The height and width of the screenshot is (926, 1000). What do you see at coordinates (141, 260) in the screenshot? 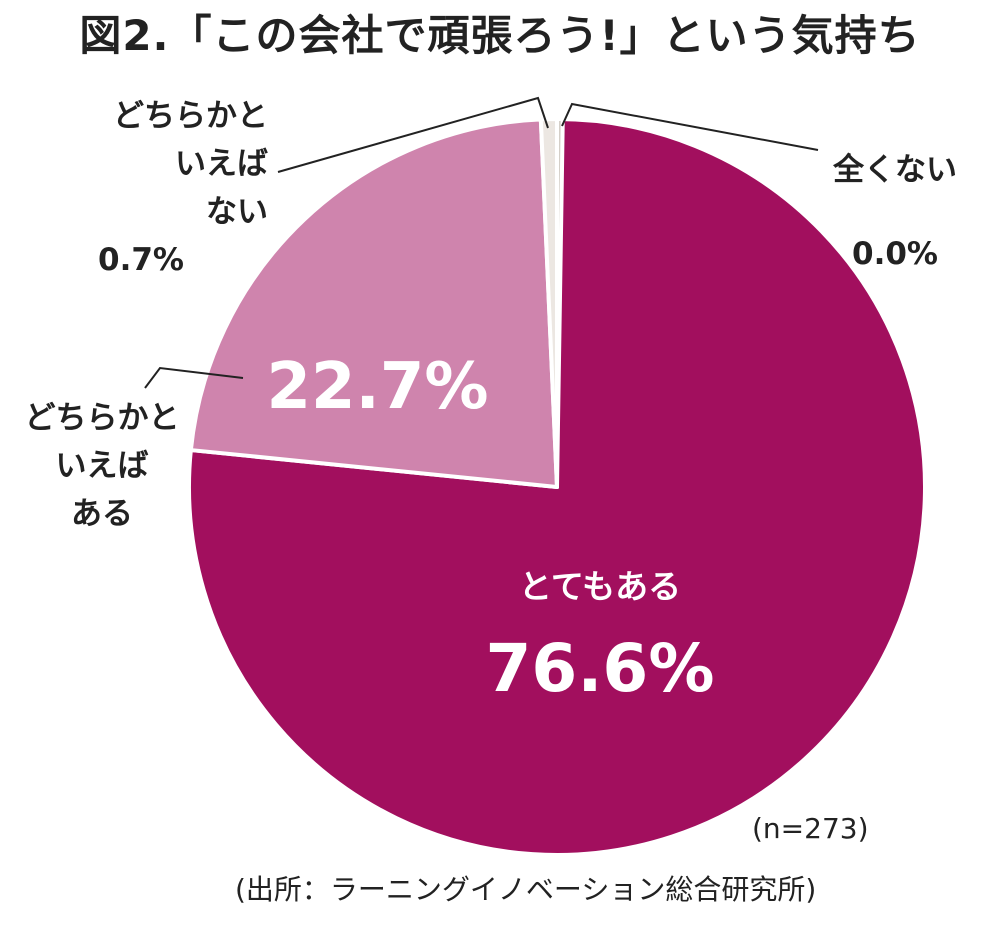
I see `label-somewhat-no-value: 0.7%` at bounding box center [141, 260].